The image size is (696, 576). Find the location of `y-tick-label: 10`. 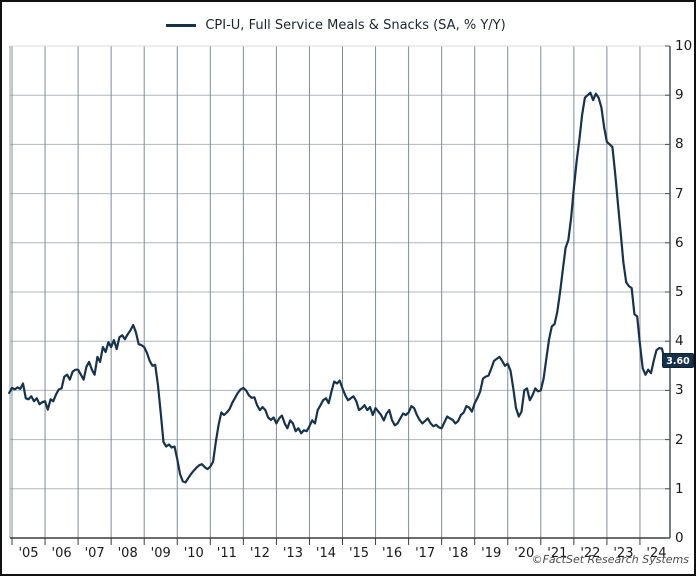

y-tick-label: 10 is located at coordinates (684, 46).